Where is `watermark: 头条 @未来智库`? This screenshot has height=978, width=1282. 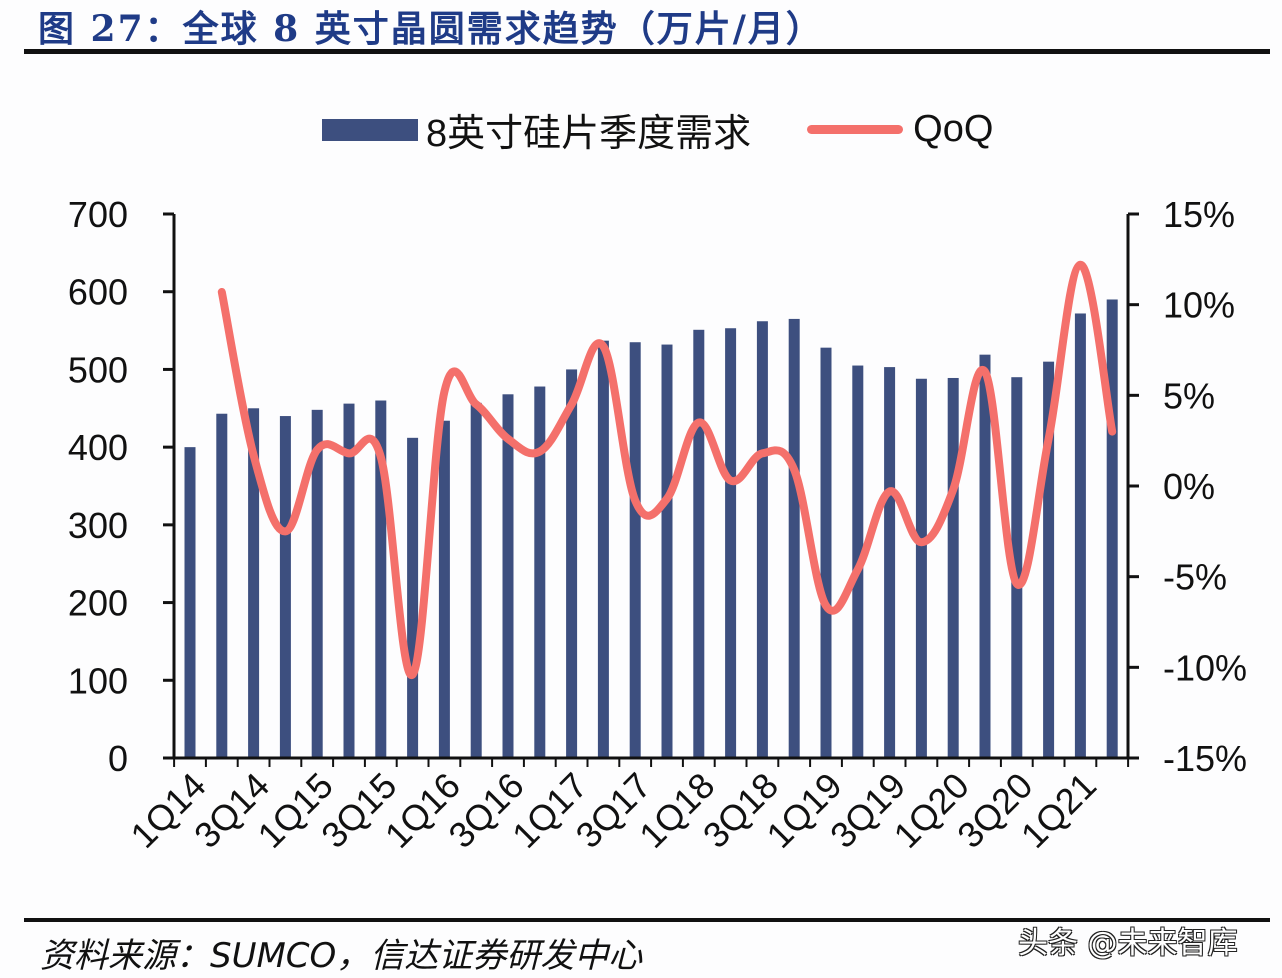 watermark: 头条 @未来智库 is located at coordinates (1128, 943).